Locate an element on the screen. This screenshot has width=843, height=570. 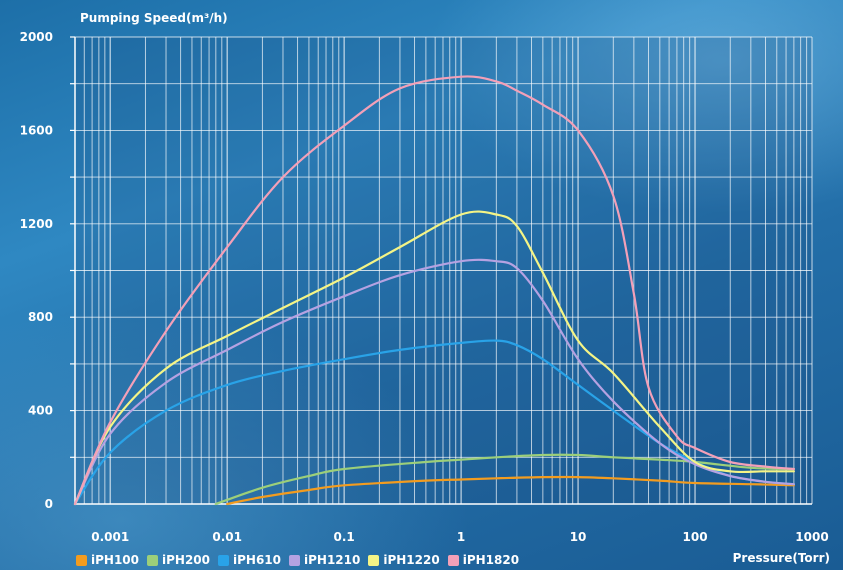
y-tick-label: 1600 is located at coordinates (36, 130).